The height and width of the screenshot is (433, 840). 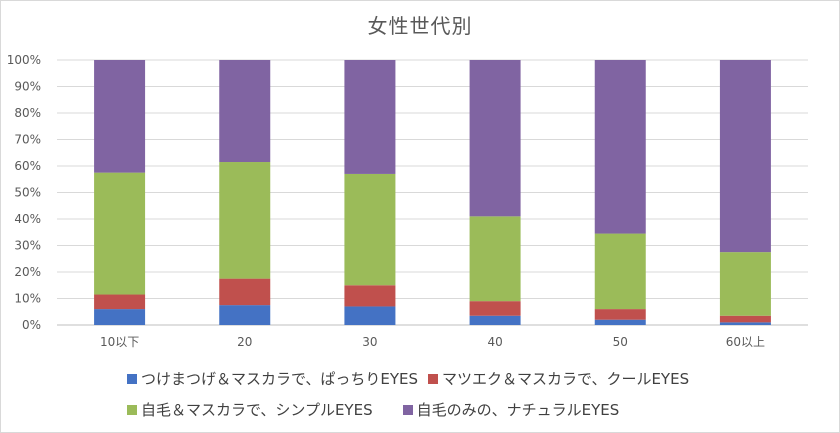 I want to click on chart-title: 女性世代別, so click(x=420, y=26).